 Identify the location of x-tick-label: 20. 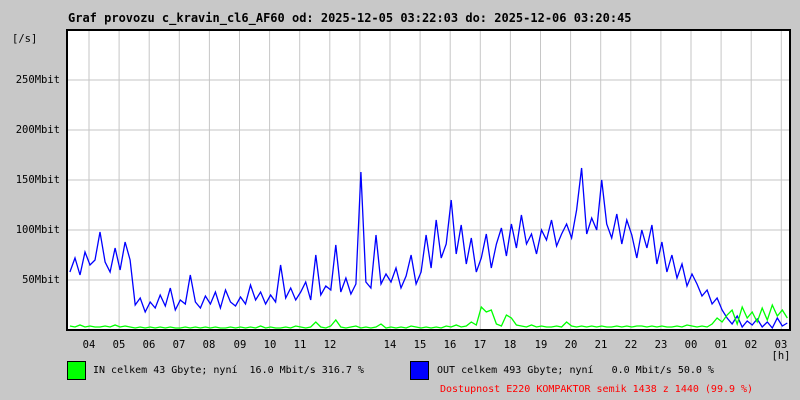
(571, 345).